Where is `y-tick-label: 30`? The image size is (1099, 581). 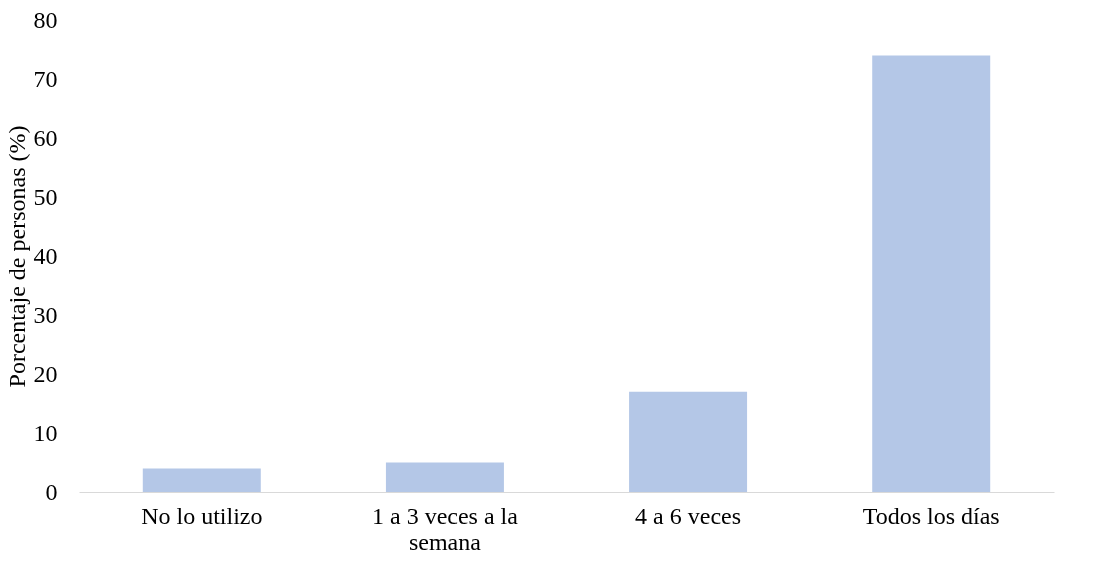 y-tick-label: 30 is located at coordinates (45, 314).